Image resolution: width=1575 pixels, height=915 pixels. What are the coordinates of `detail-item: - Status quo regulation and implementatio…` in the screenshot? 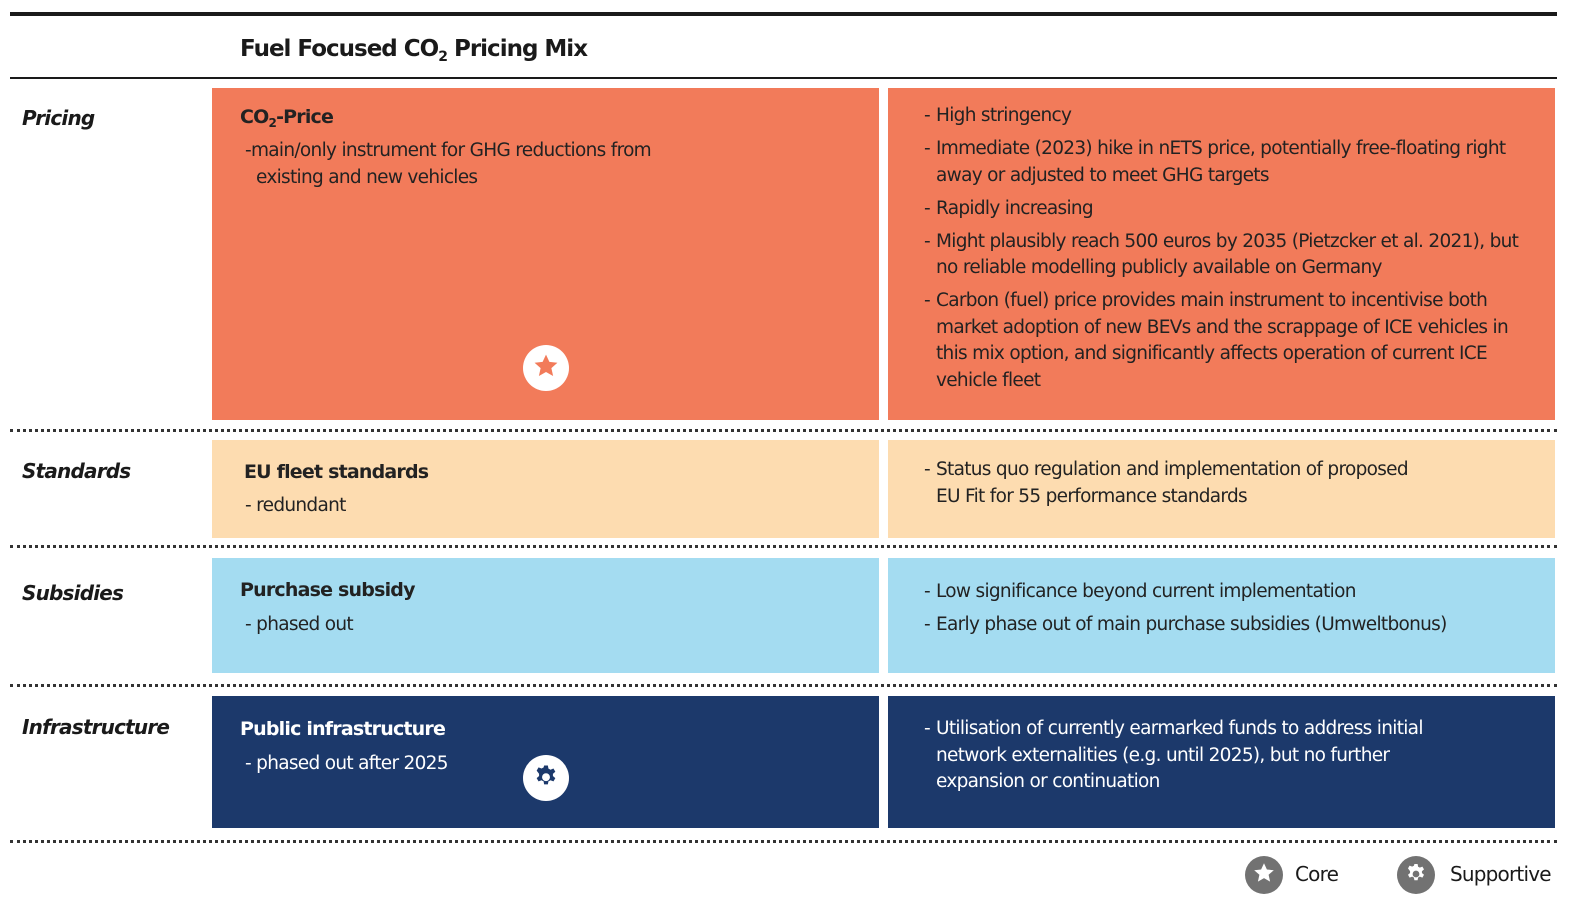 It's located at (1166, 483).